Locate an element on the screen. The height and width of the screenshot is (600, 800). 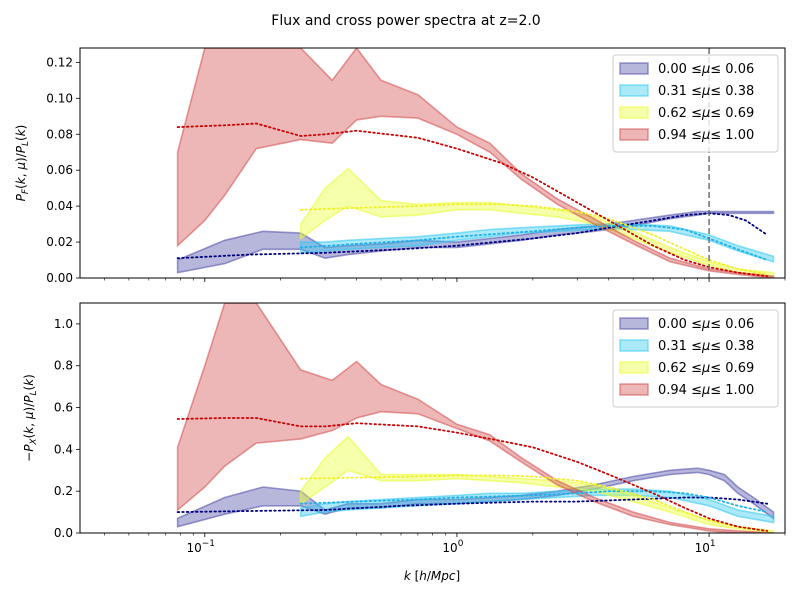
y-tick-label: 0.04 is located at coordinates (59, 206).